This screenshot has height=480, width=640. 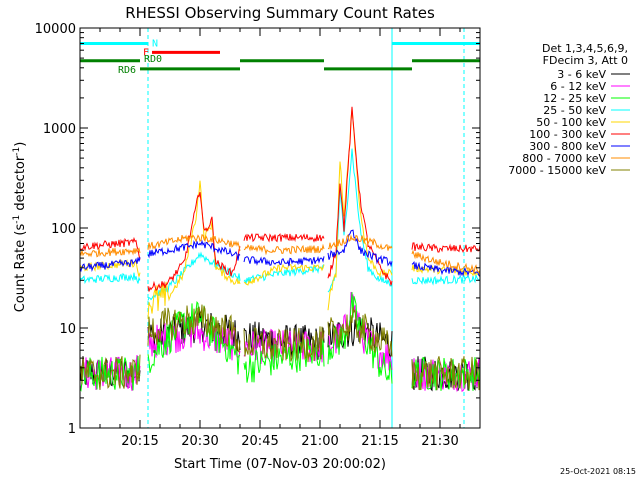 I want to click on x-tick-label-1: 20:30, so click(x=199, y=441).